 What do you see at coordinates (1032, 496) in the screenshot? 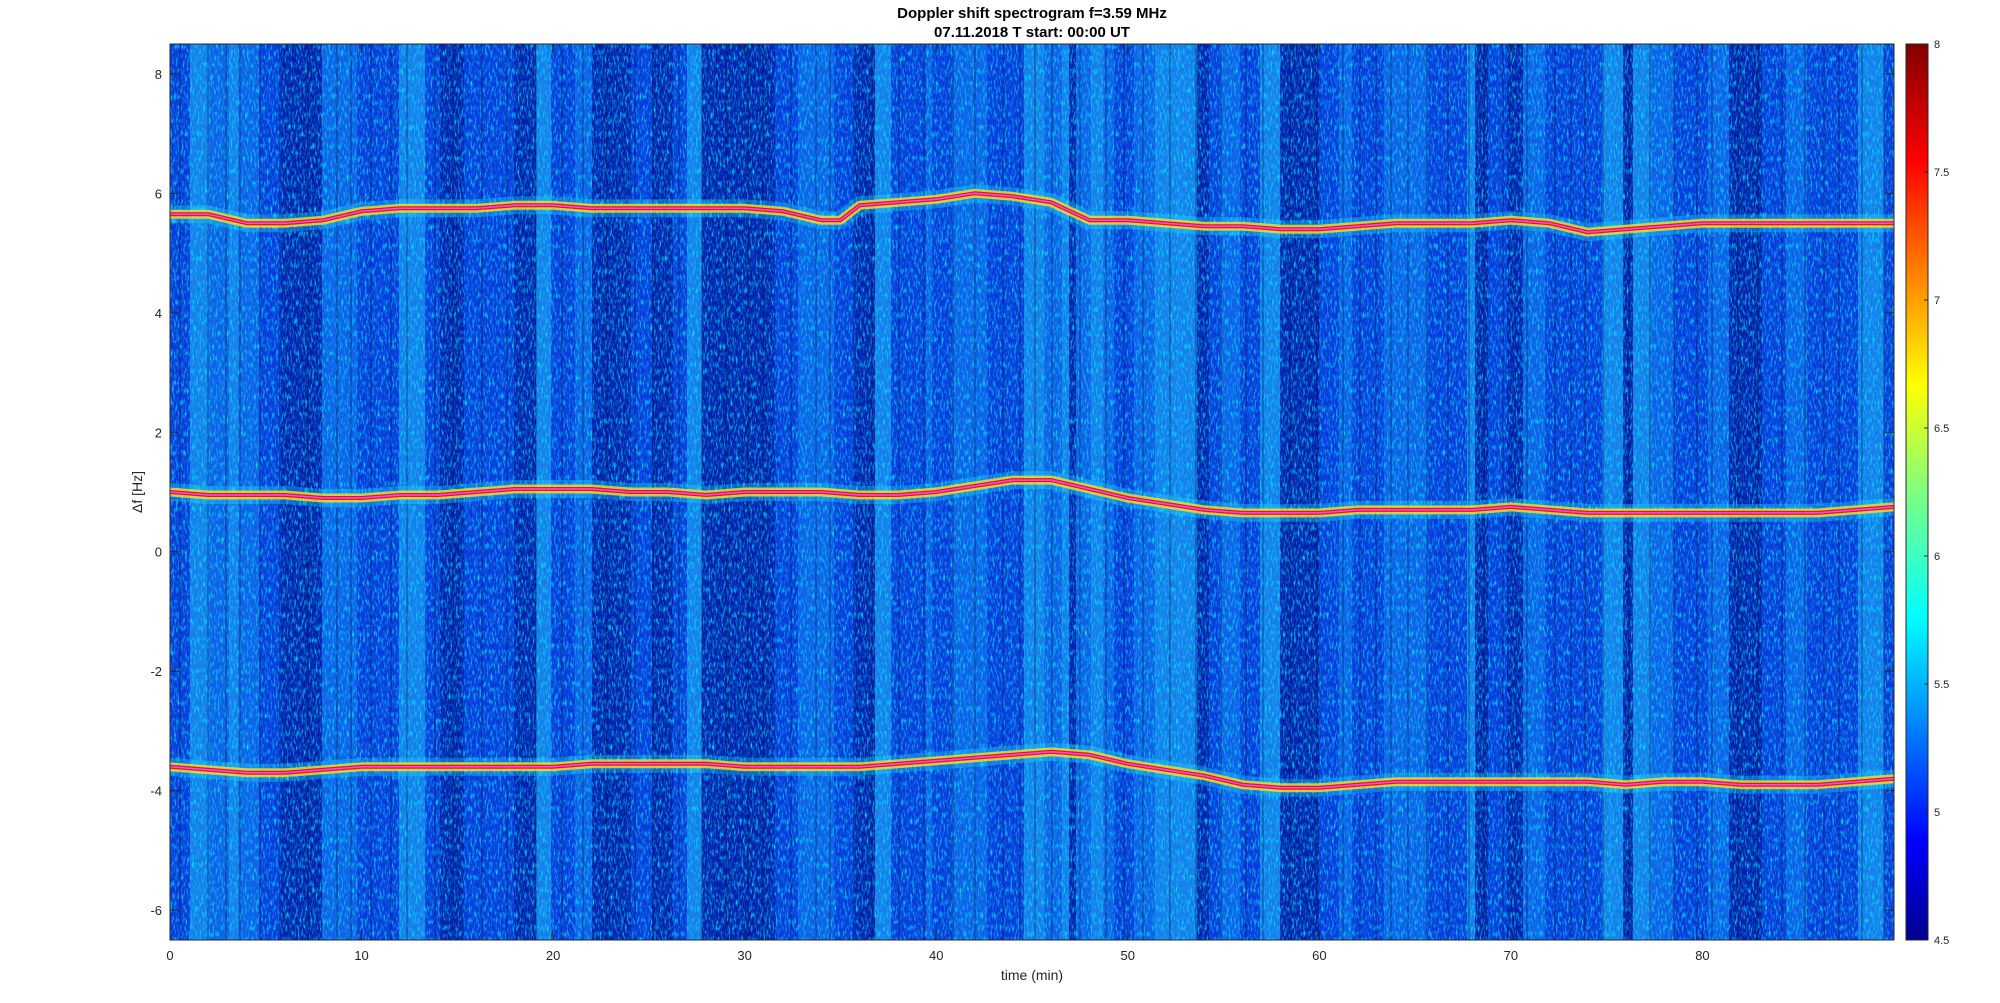
I see `trace-line-middle` at bounding box center [1032, 496].